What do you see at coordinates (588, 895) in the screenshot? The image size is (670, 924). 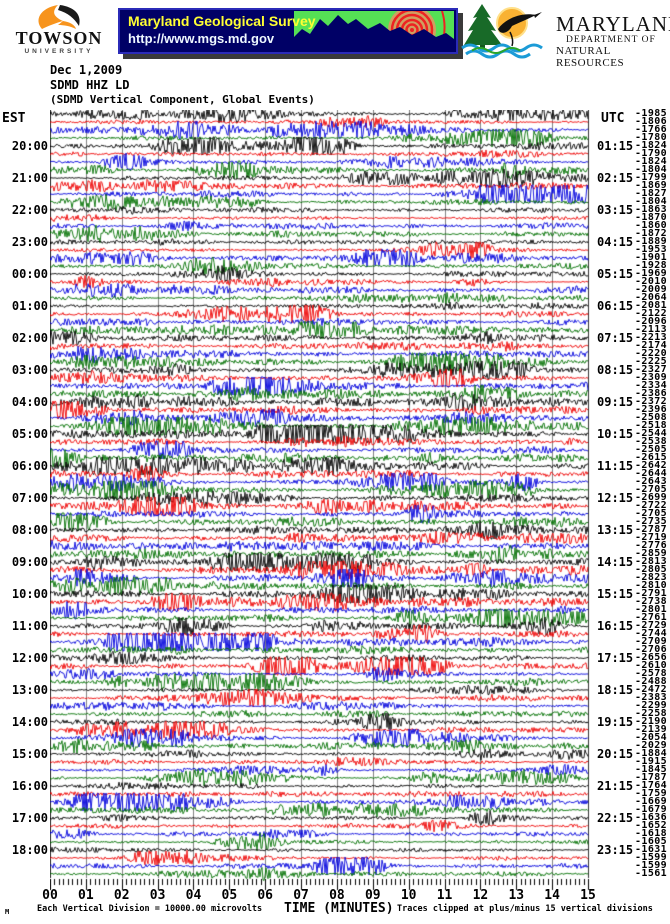 I see `minute-tick-label: 15` at bounding box center [588, 895].